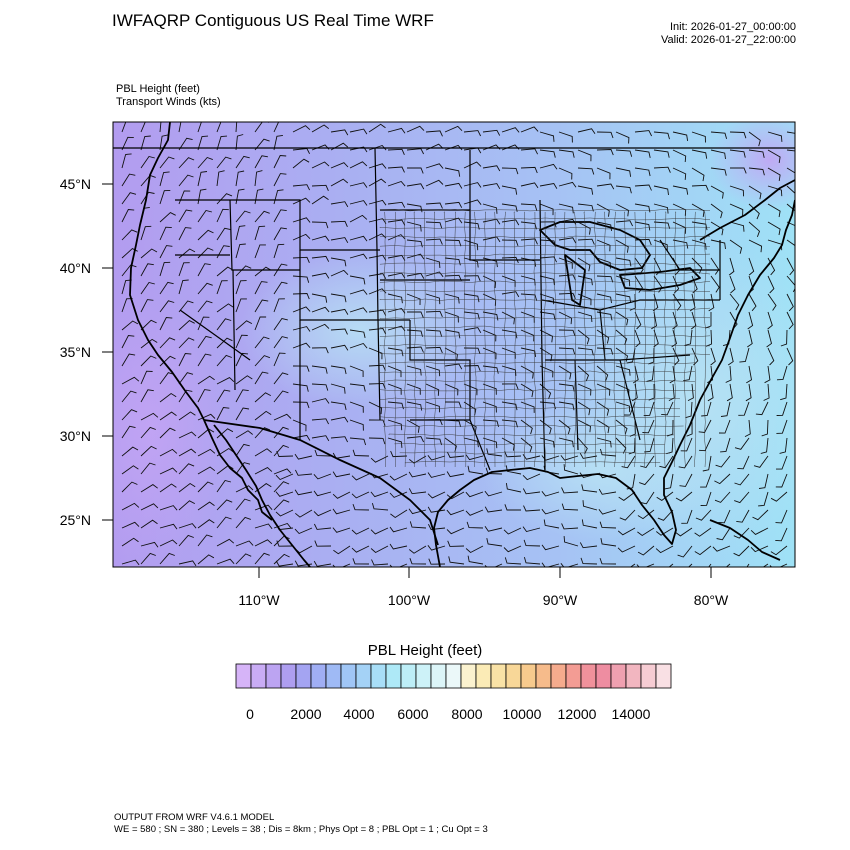  What do you see at coordinates (560, 600) in the screenshot?
I see `lon-label-90: 90°W` at bounding box center [560, 600].